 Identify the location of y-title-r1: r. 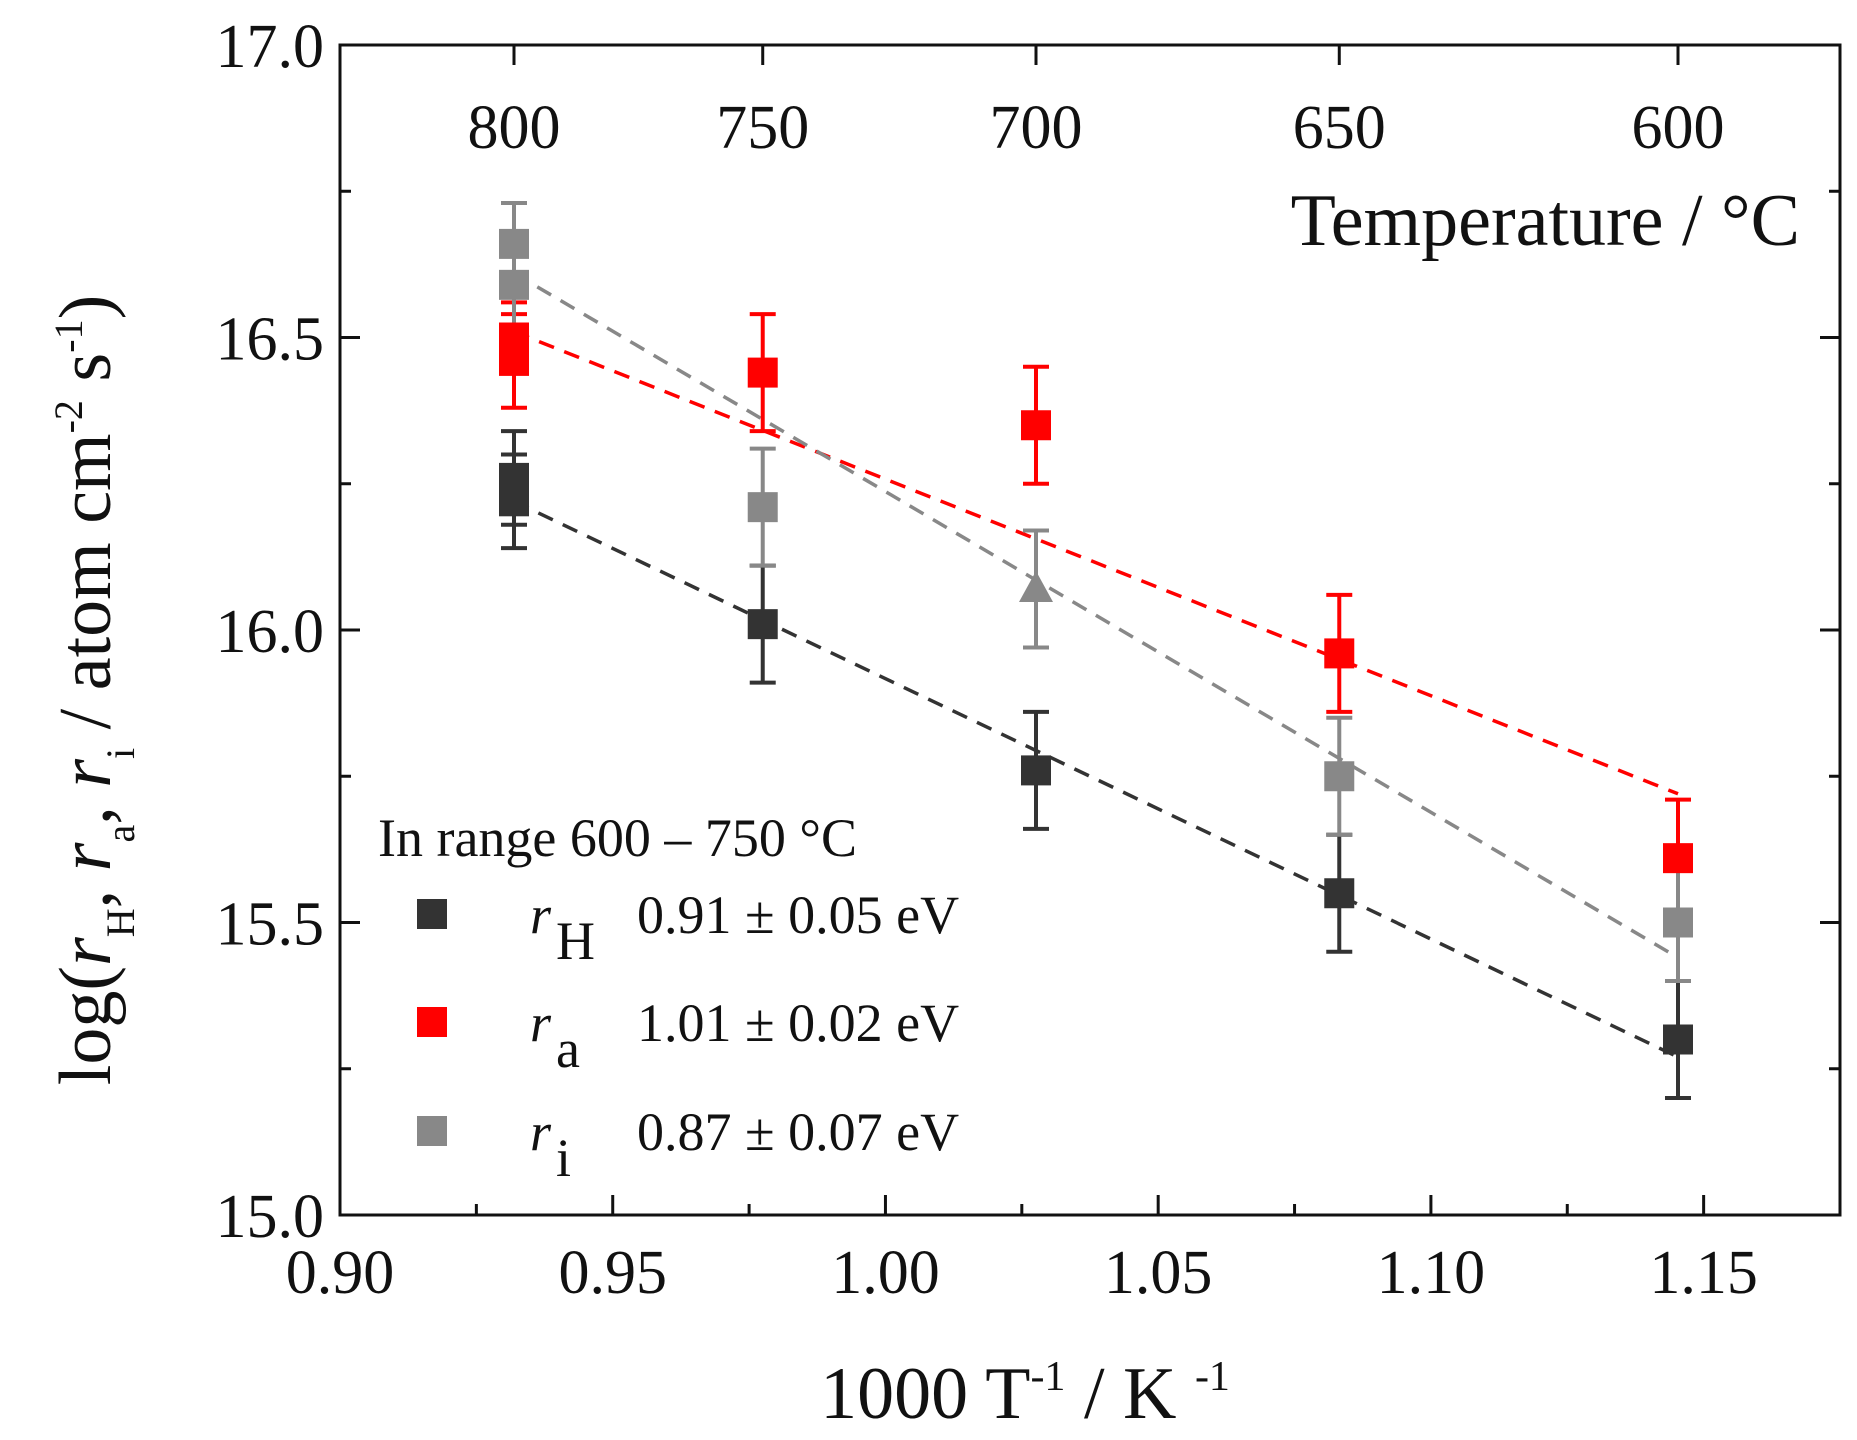
(86, 951).